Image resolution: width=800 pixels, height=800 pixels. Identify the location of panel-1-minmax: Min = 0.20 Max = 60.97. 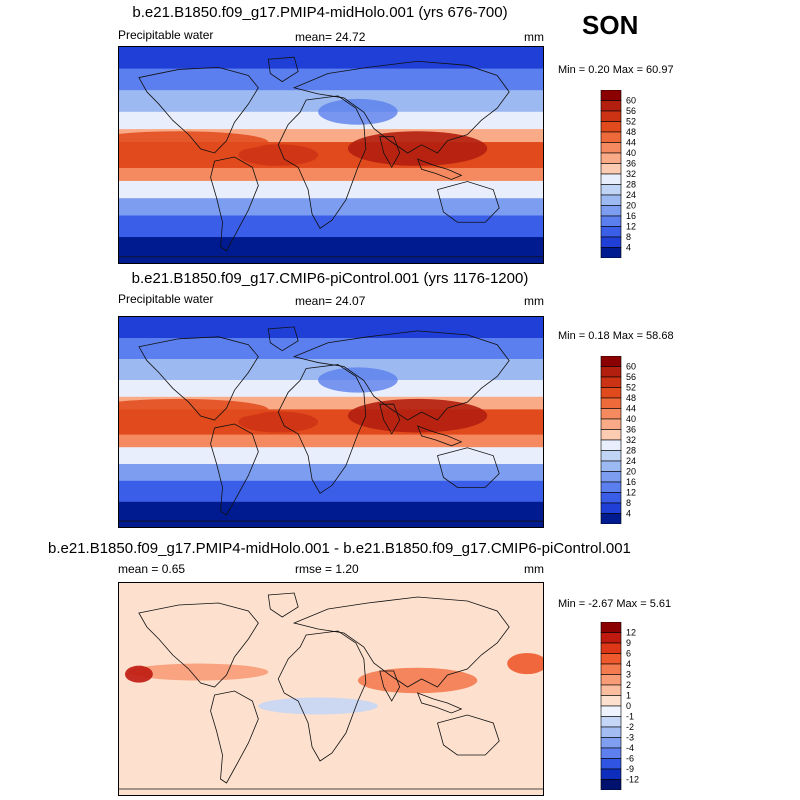
(616, 70).